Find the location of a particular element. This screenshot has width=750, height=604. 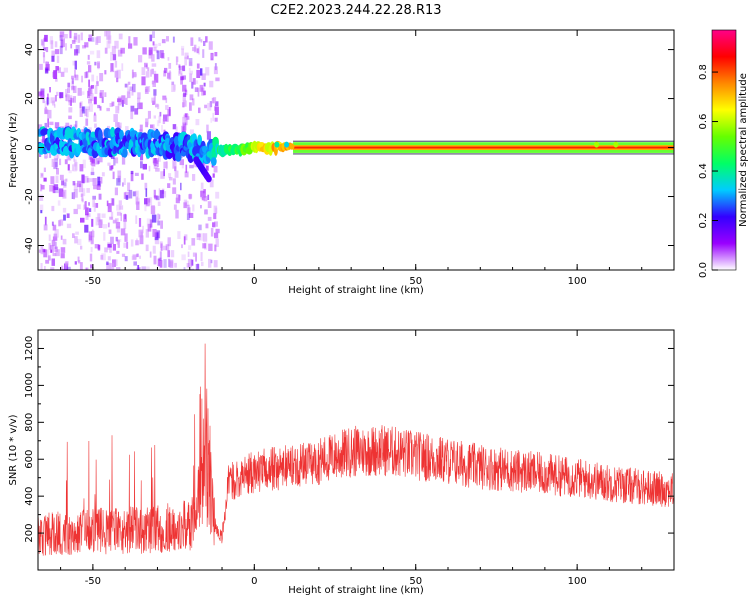

colorbar-gradient is located at coordinates (724, 150).